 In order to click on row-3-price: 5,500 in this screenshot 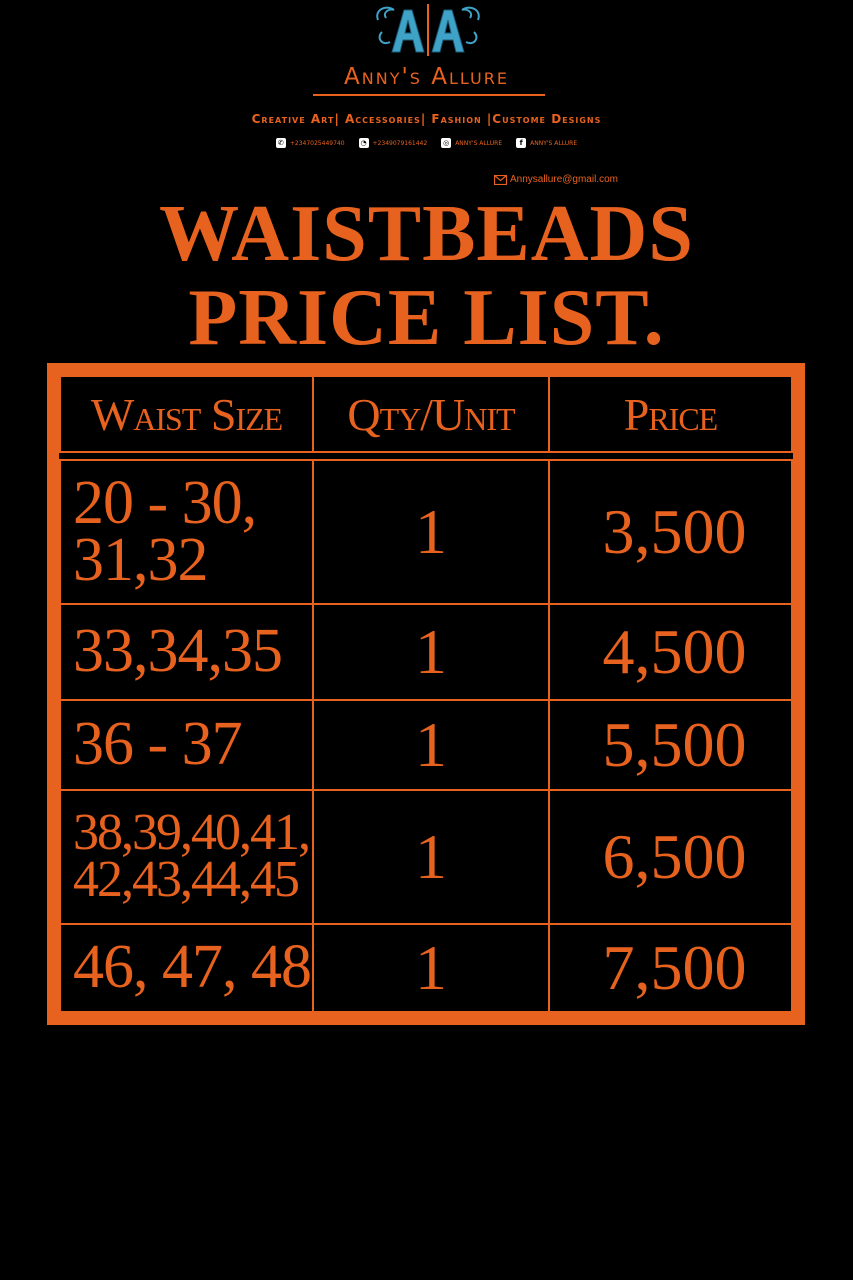, I will do `click(670, 745)`.